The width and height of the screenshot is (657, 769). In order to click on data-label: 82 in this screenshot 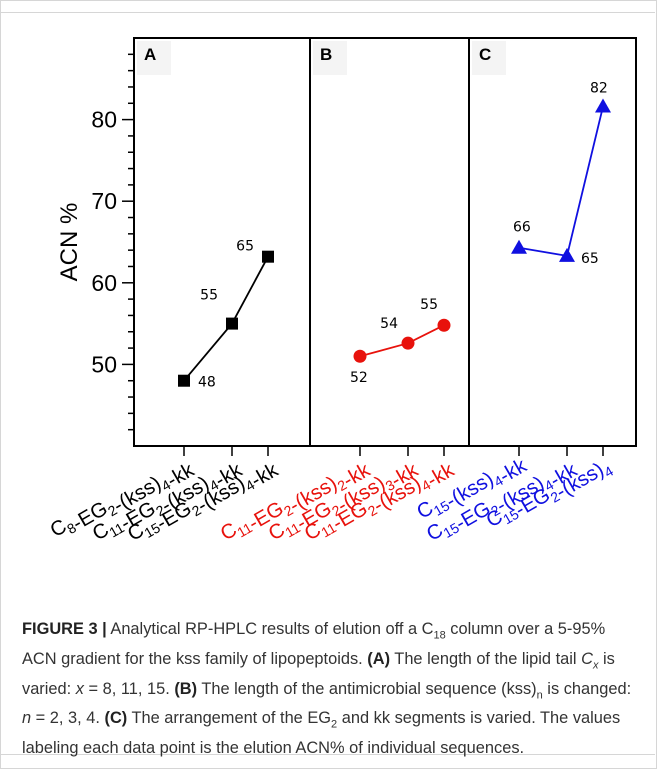, I will do `click(599, 89)`.